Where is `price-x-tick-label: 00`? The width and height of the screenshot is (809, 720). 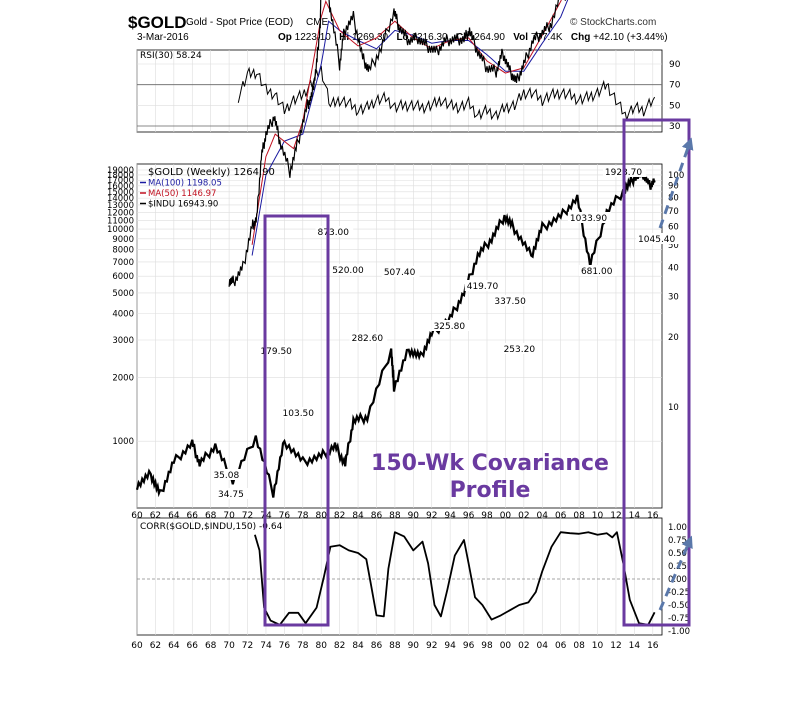 price-x-tick-label: 00 is located at coordinates (506, 516).